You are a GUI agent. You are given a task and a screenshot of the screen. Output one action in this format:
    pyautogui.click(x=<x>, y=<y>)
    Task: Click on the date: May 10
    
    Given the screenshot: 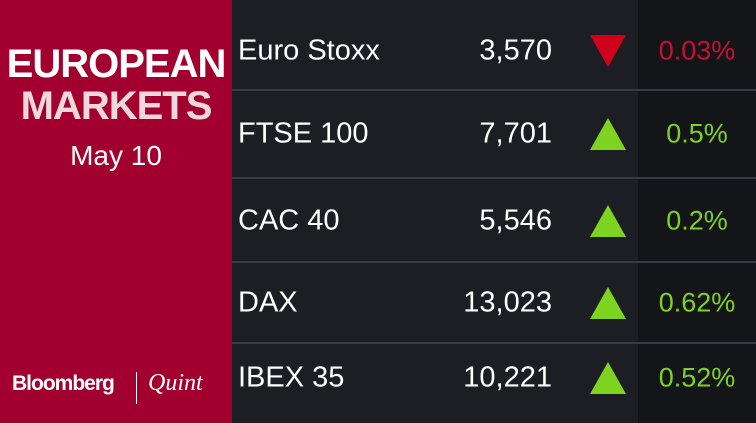 What is the action you would take?
    pyautogui.click(x=116, y=155)
    